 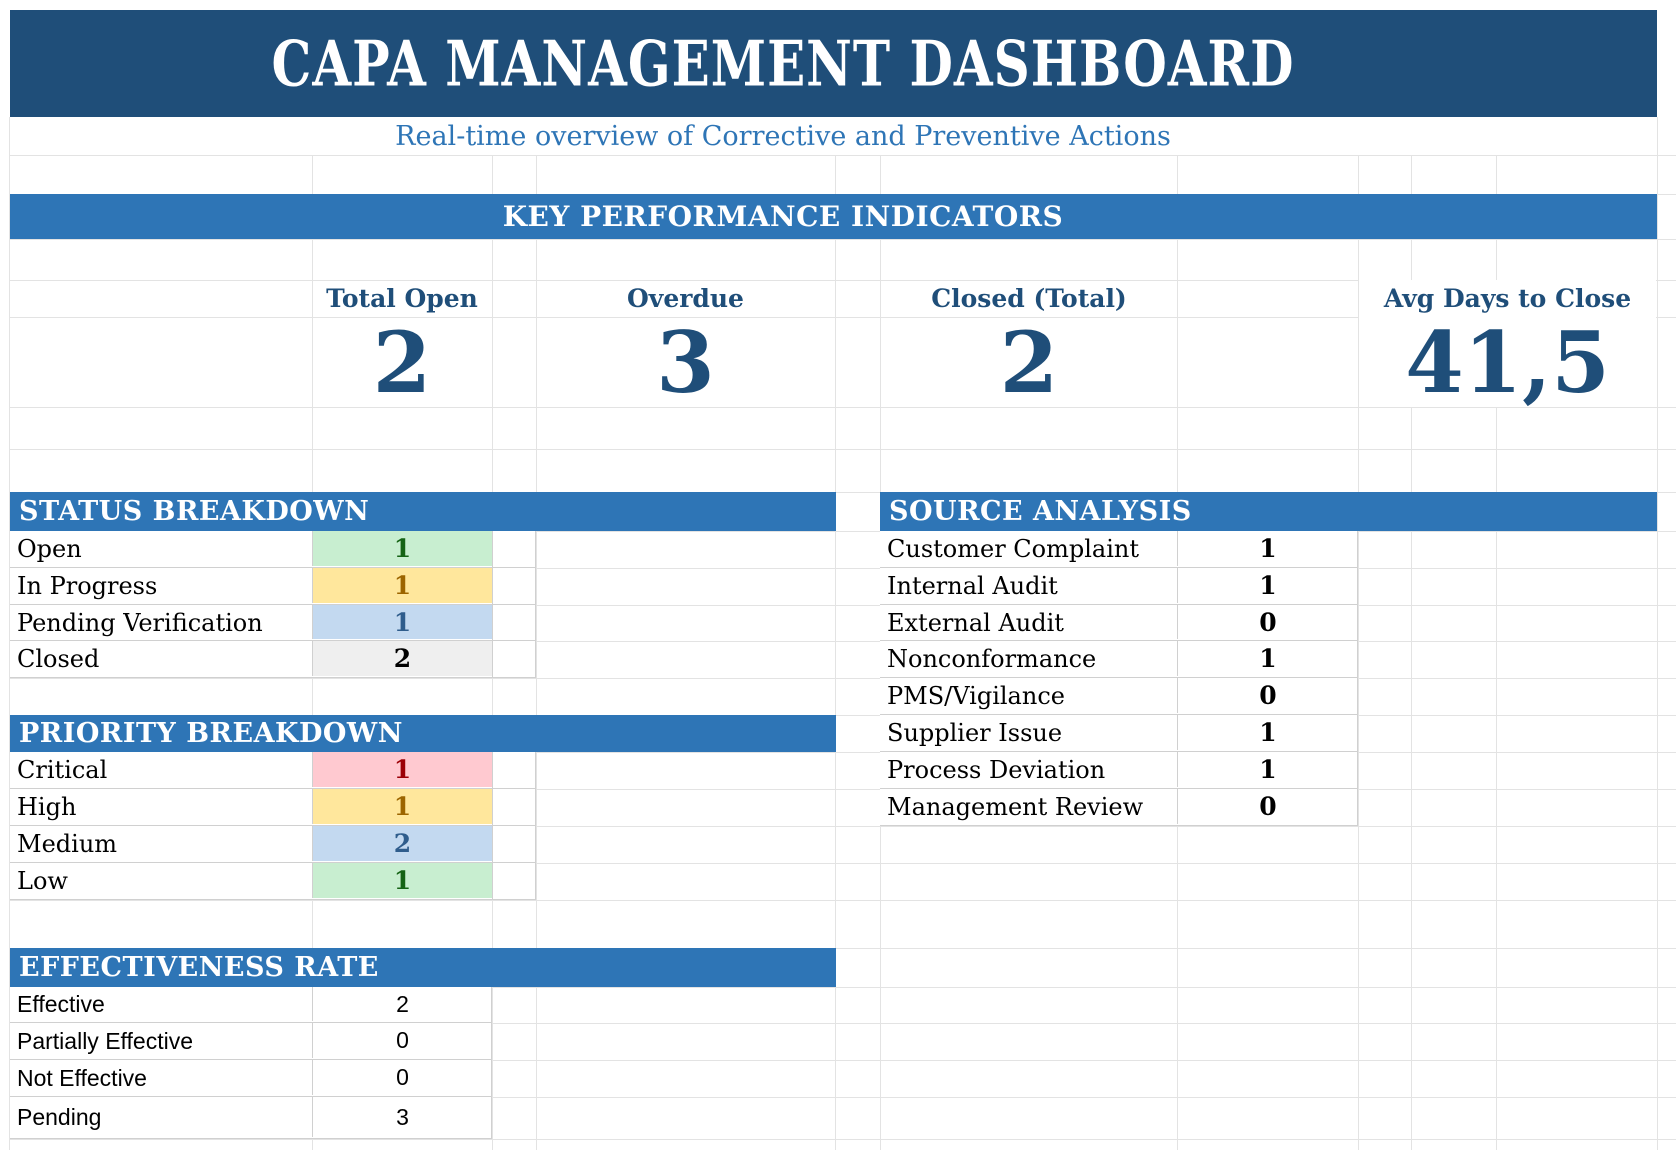 What do you see at coordinates (1507, 298) in the screenshot?
I see `kpi-label-avg-days: Avg Days to Close` at bounding box center [1507, 298].